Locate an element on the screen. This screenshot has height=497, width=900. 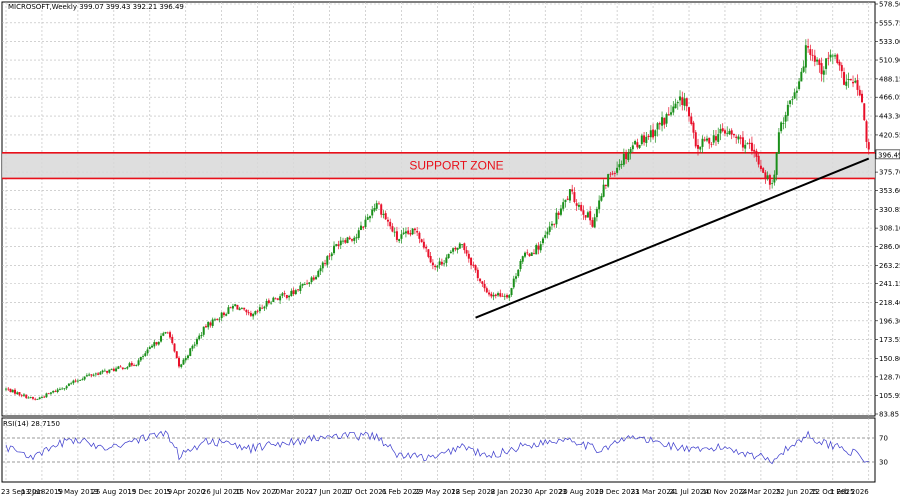
trendline is located at coordinates (672, 238).